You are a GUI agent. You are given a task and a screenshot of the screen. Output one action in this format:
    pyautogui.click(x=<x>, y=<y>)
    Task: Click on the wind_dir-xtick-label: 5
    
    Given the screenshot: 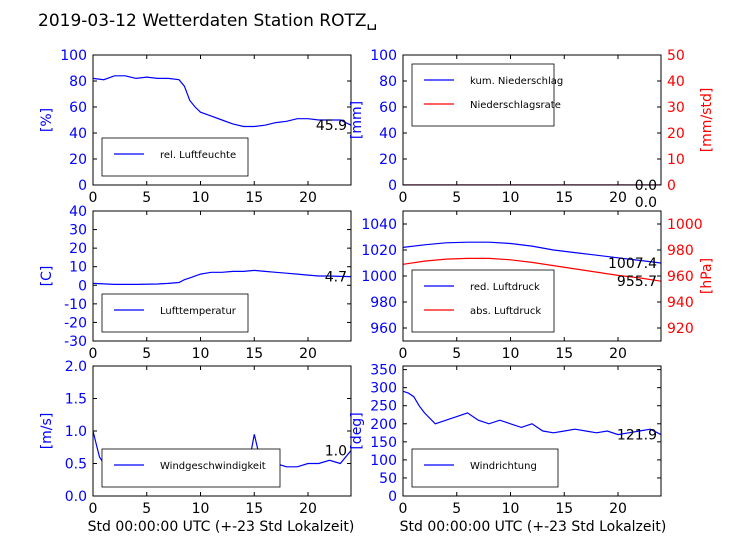 What is the action you would take?
    pyautogui.click(x=456, y=509)
    